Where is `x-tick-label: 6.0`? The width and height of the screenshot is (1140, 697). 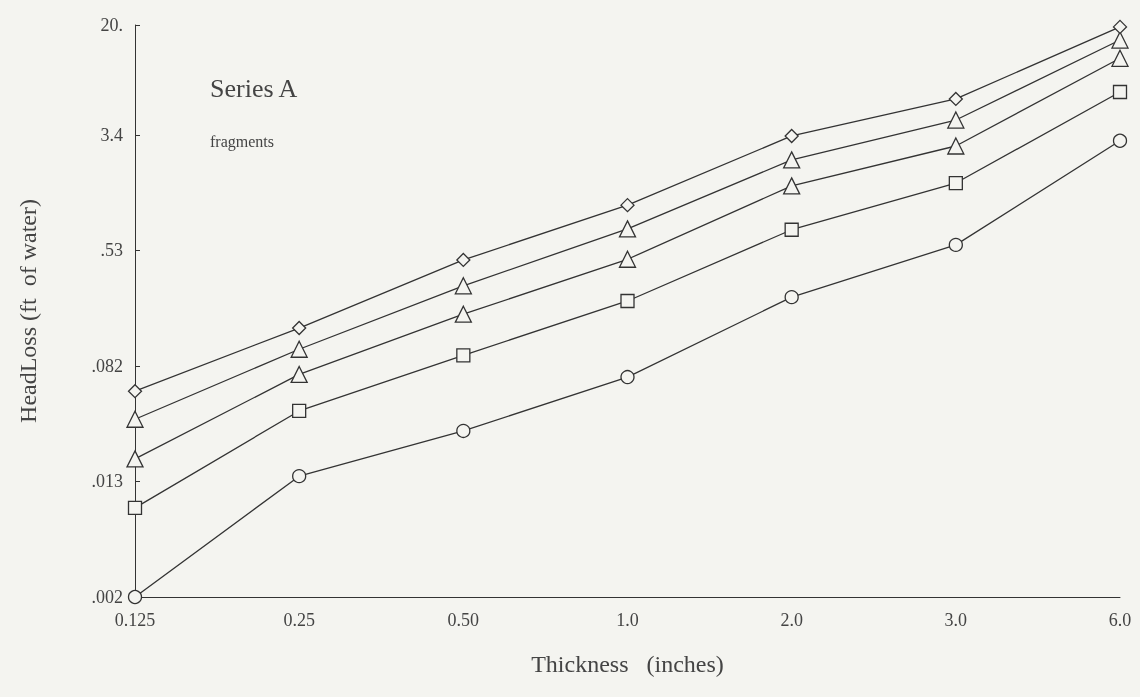
x-tick-label: 6.0 is located at coordinates (1120, 620).